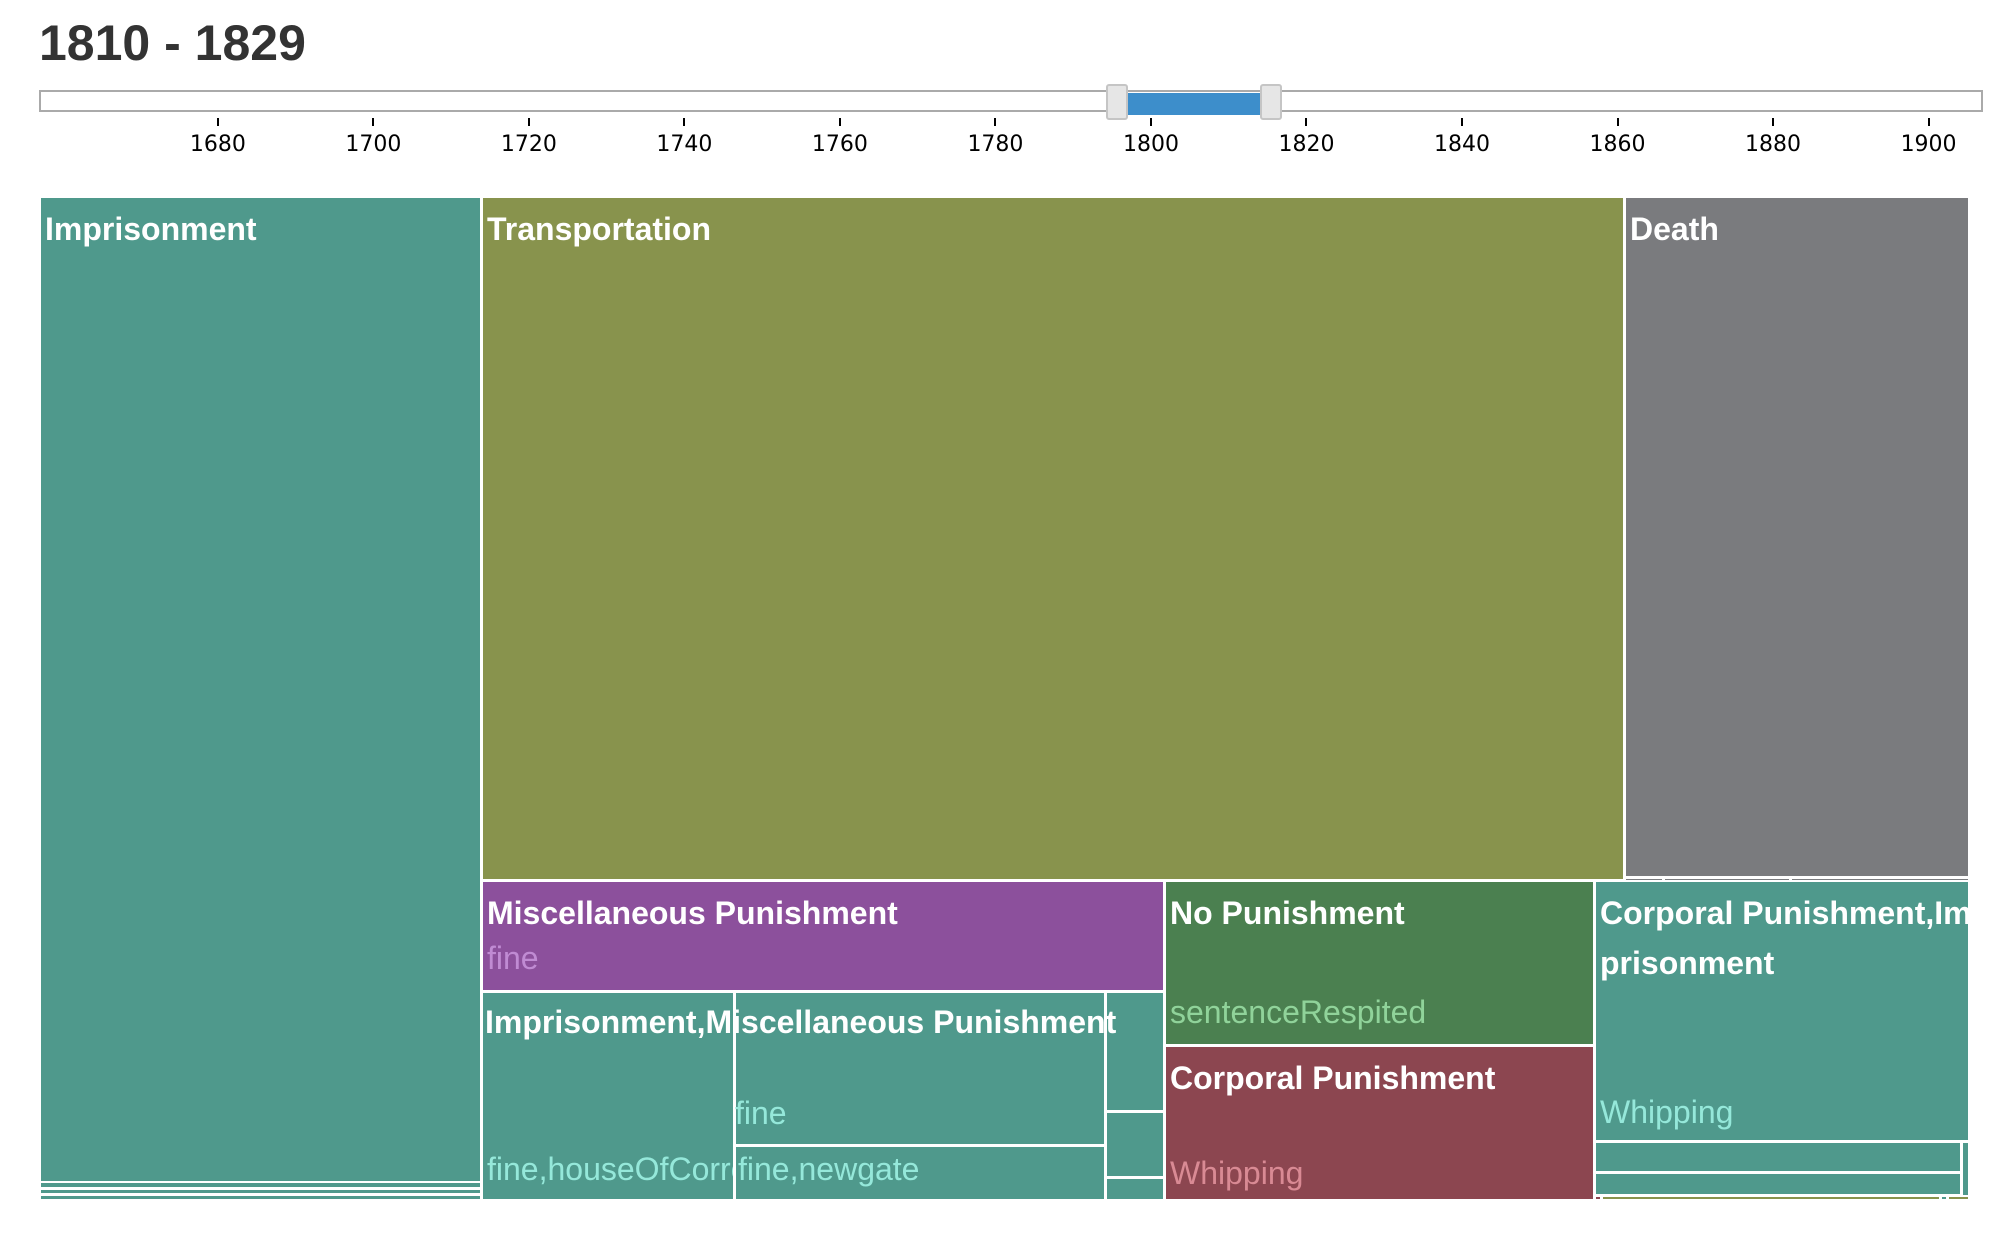 The image size is (2014, 1248). I want to click on treemap-cell-corporal-punishment-imprisonment: Corporal Punishment,Imprisonment Whipping, so click(1782, 1011).